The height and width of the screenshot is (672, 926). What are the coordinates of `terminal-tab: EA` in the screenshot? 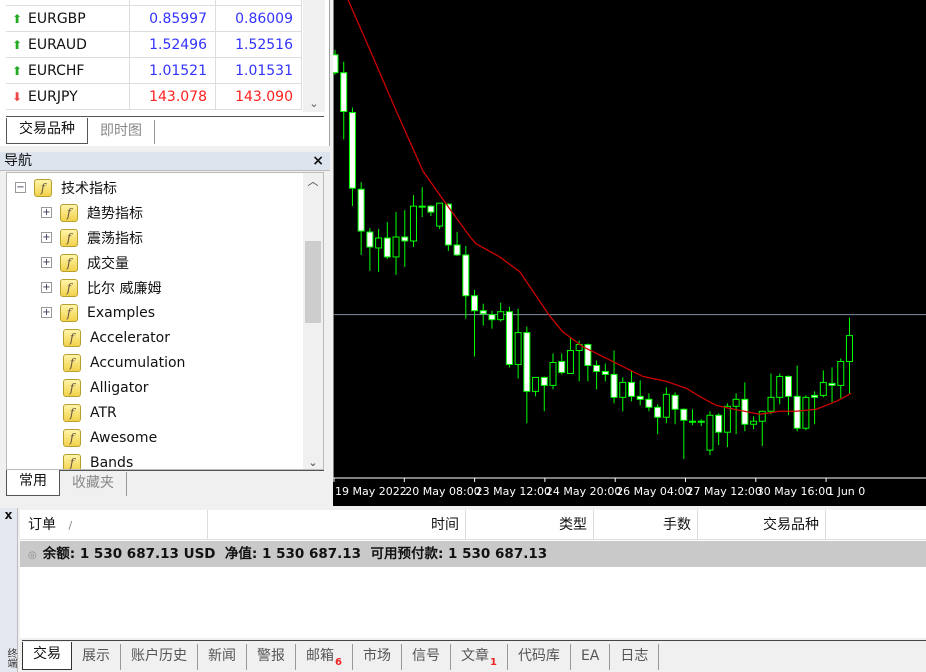 It's located at (591, 657).